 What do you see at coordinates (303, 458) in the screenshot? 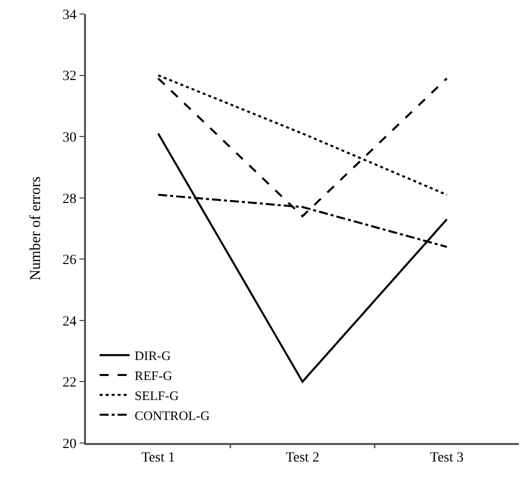
I see `x-tick-label: Test 2` at bounding box center [303, 458].